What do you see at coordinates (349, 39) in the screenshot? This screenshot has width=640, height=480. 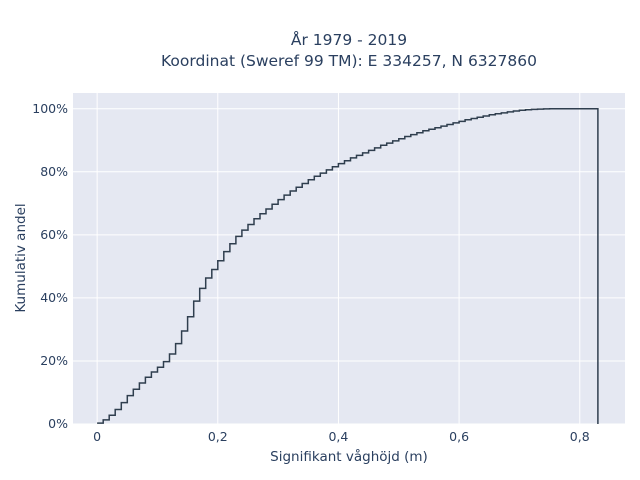 I see `chart-title-line1: År 1979 - 2019` at bounding box center [349, 39].